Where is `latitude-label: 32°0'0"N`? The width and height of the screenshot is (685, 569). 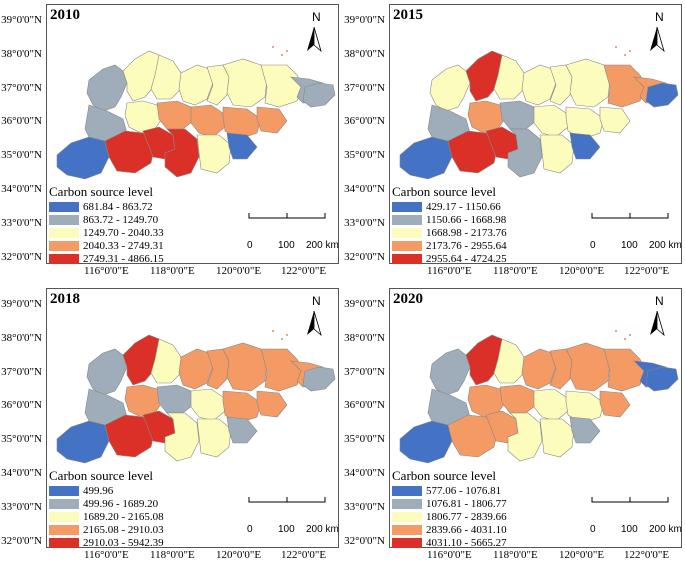
latitude-label: 32°0'0"N is located at coordinates (21, 256).